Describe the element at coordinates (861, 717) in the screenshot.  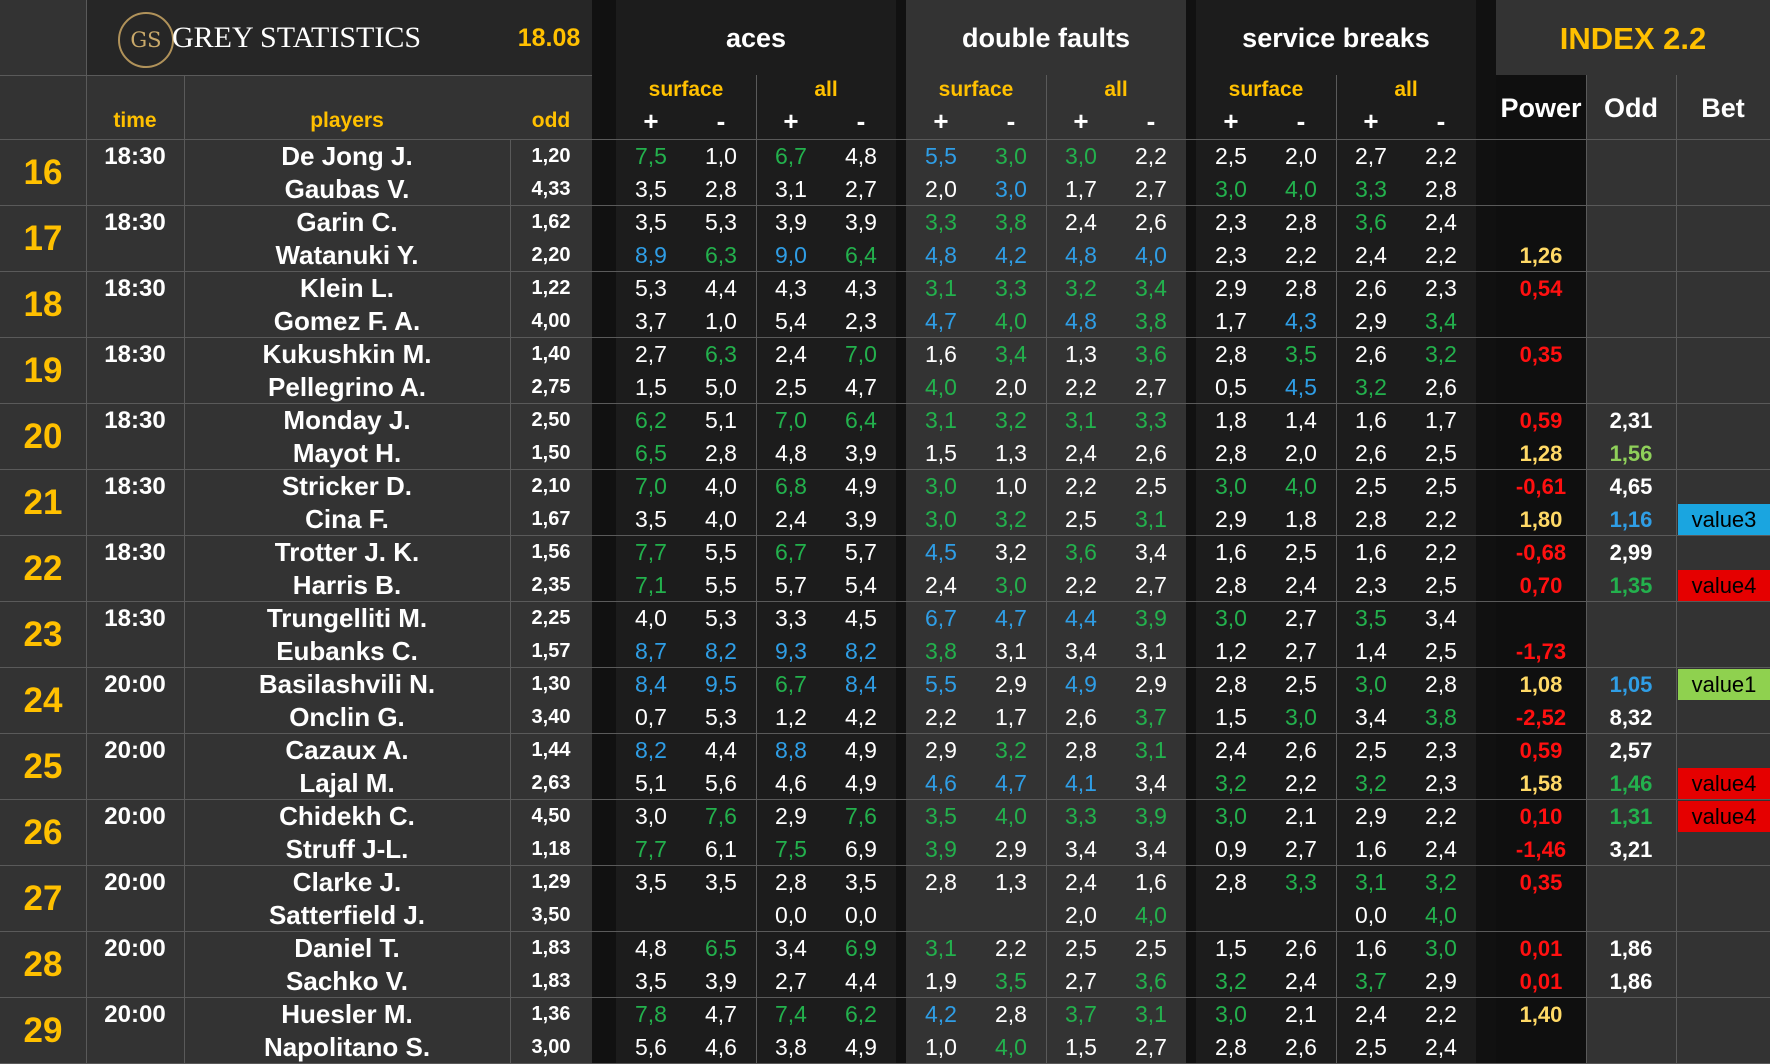
I see `stat-value: 4,2` at that location.